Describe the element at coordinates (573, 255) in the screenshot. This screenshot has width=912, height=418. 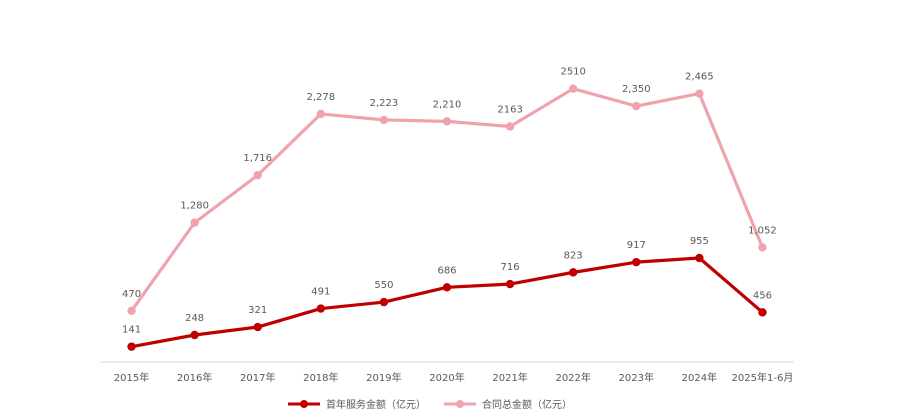
I see `series-1-data-label: 823` at that location.